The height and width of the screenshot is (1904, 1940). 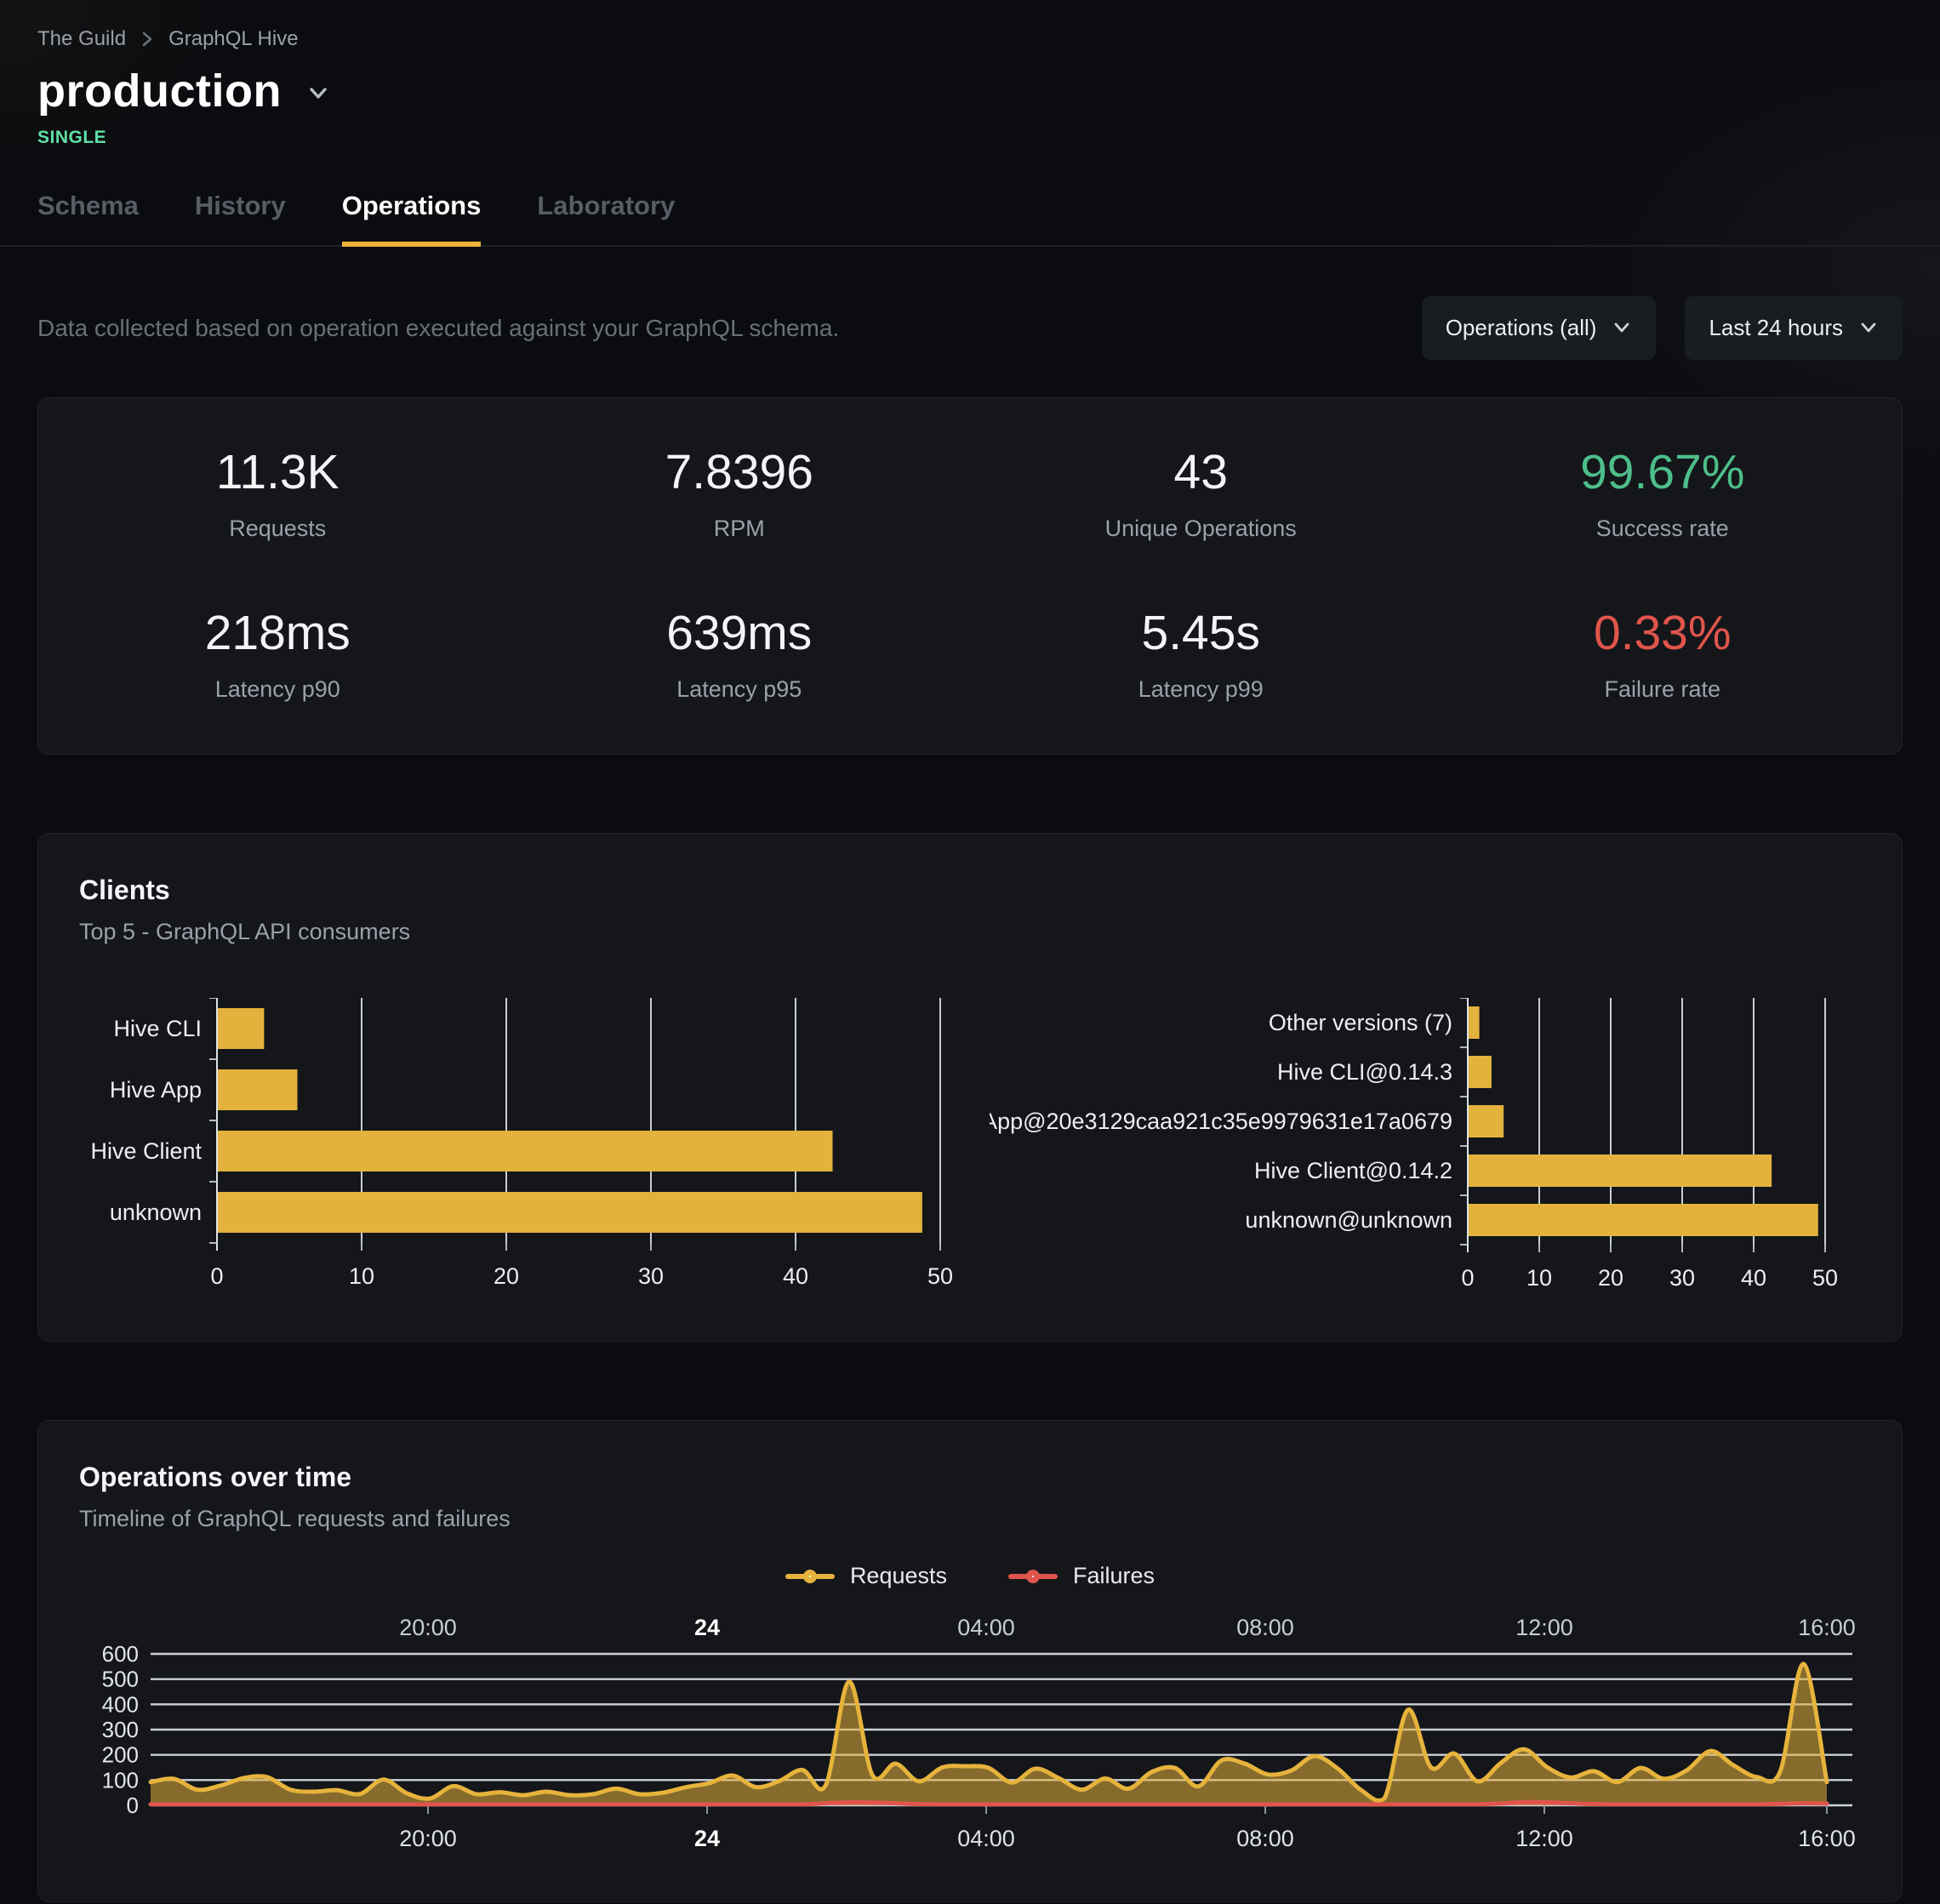 What do you see at coordinates (1662, 654) in the screenshot?
I see `stat-failure-rate: 0.33% Failure rate` at bounding box center [1662, 654].